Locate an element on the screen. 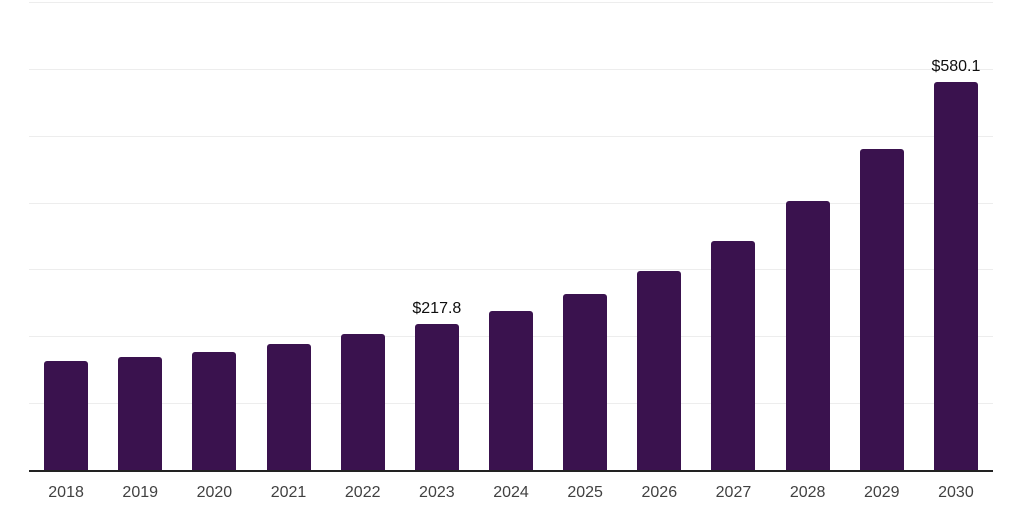  bar-2030 is located at coordinates (955, 276).